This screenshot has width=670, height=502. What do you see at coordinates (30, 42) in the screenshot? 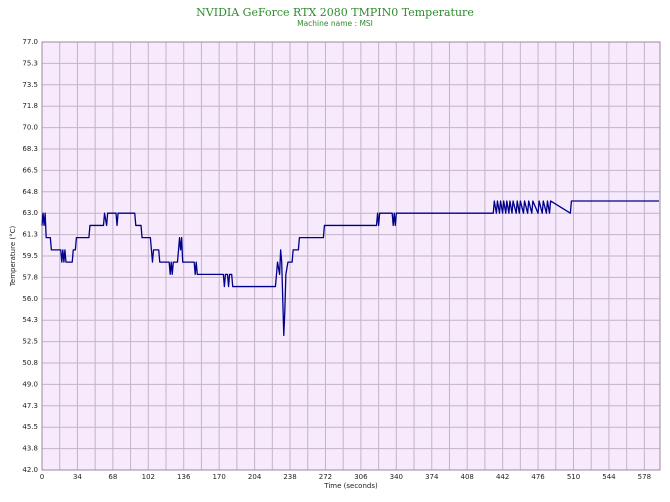
I see `y-tick-label: 77.0` at bounding box center [30, 42].